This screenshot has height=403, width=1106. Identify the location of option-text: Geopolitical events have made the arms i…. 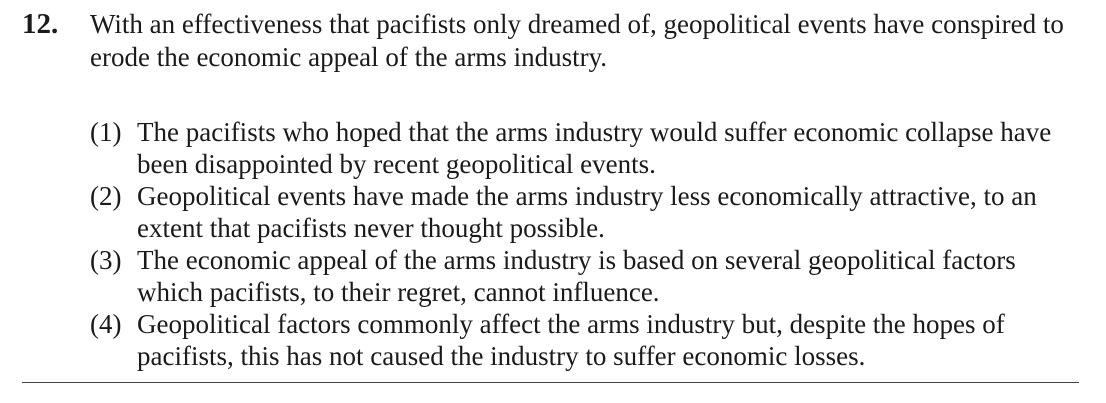
(587, 212).